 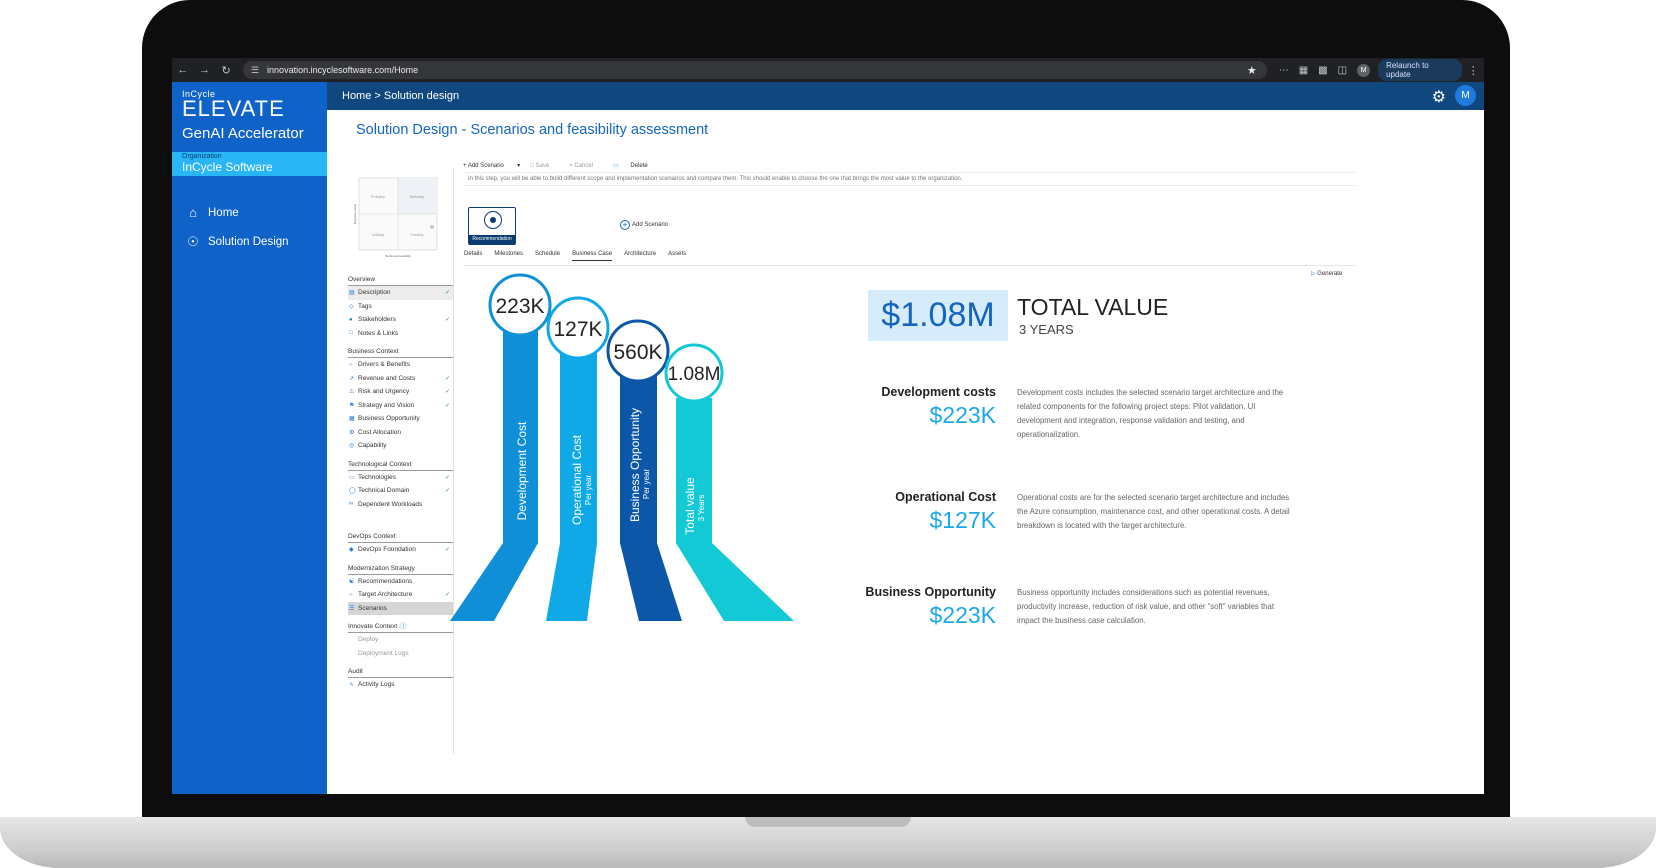 I want to click on extension-icon: ▦, so click(x=1303, y=70).